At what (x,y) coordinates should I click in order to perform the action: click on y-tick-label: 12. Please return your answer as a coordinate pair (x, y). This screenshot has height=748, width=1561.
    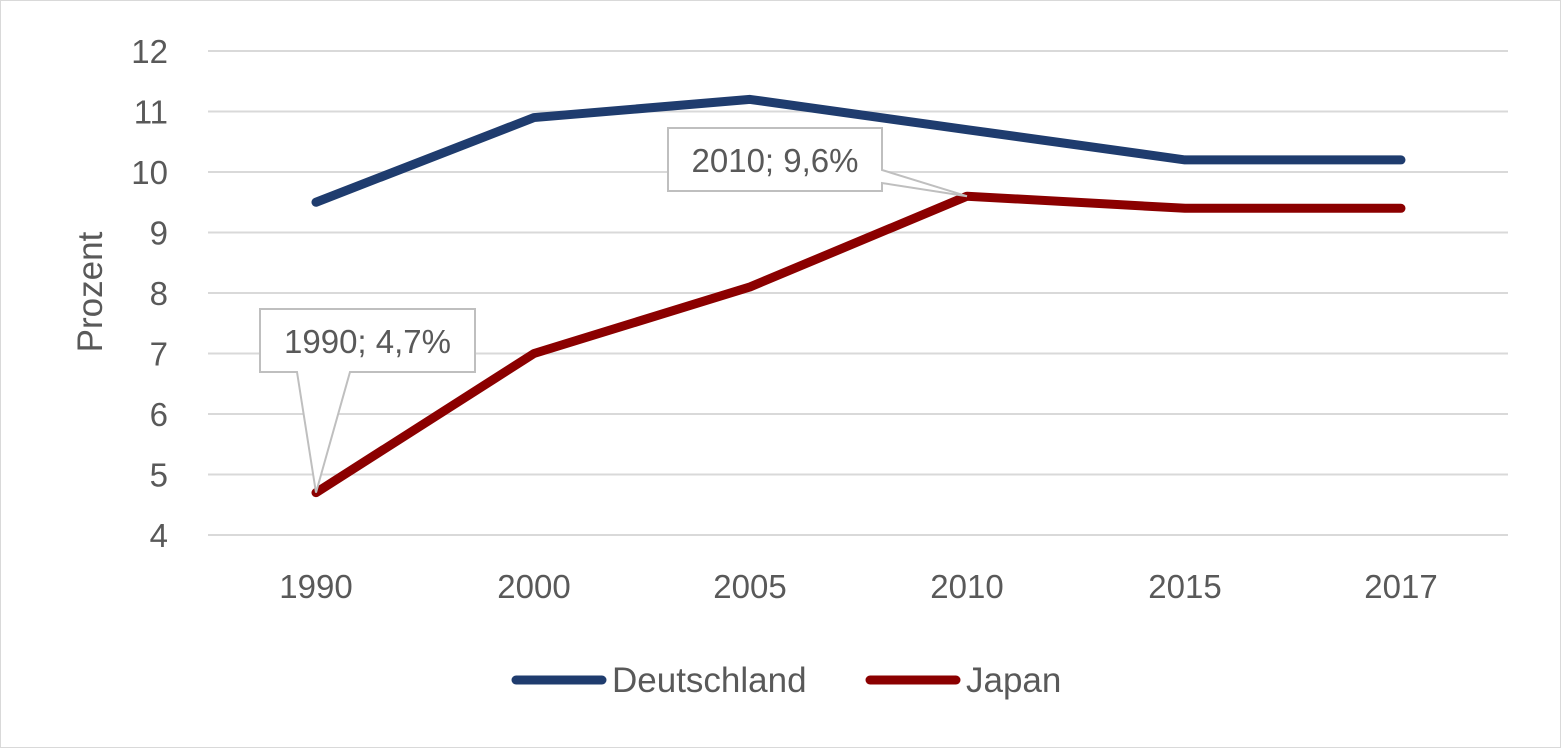
    Looking at the image, I should click on (149, 51).